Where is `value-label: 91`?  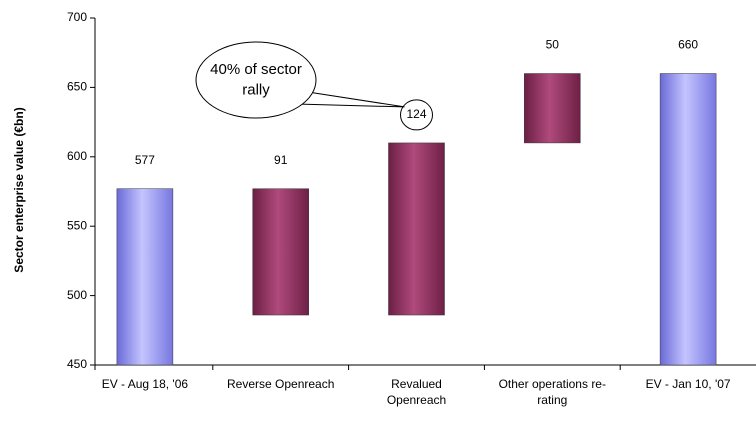
value-label: 91 is located at coordinates (281, 160).